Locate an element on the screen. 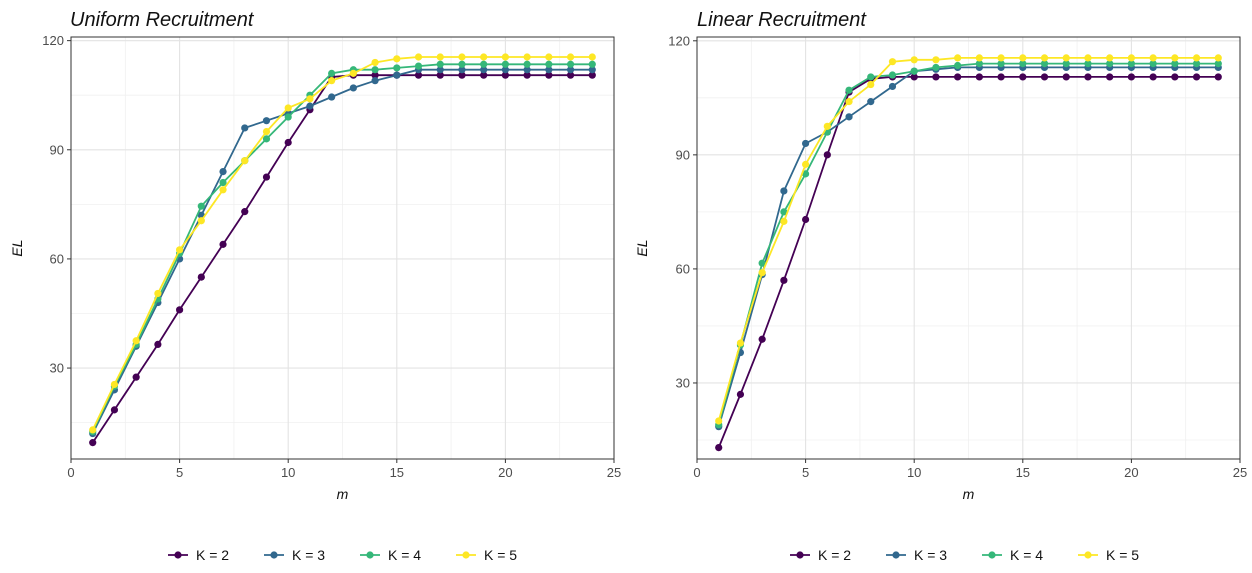  x-tick-label: 20 is located at coordinates (505, 472).